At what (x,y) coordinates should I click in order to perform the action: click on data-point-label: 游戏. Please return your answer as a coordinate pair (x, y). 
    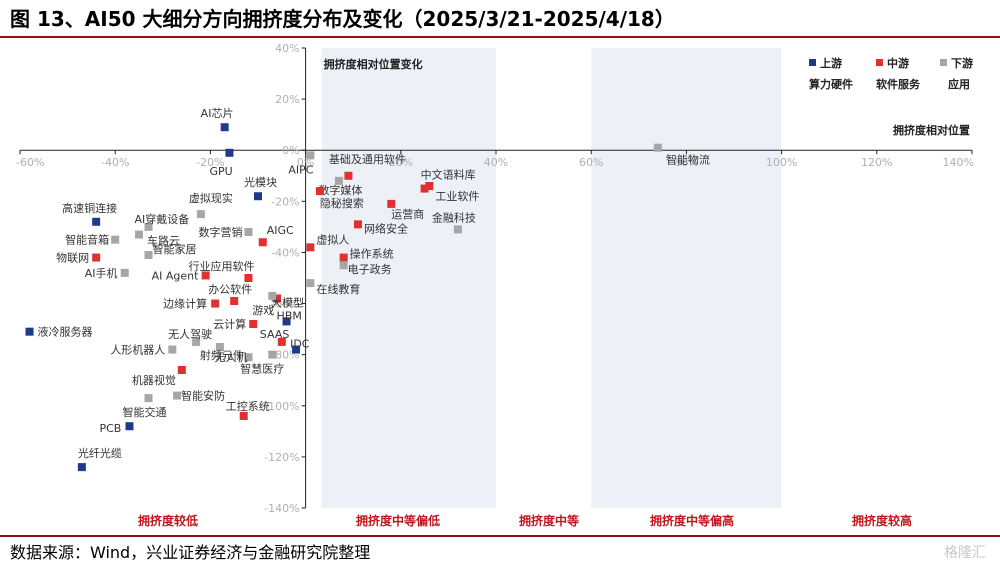
    Looking at the image, I should click on (263, 310).